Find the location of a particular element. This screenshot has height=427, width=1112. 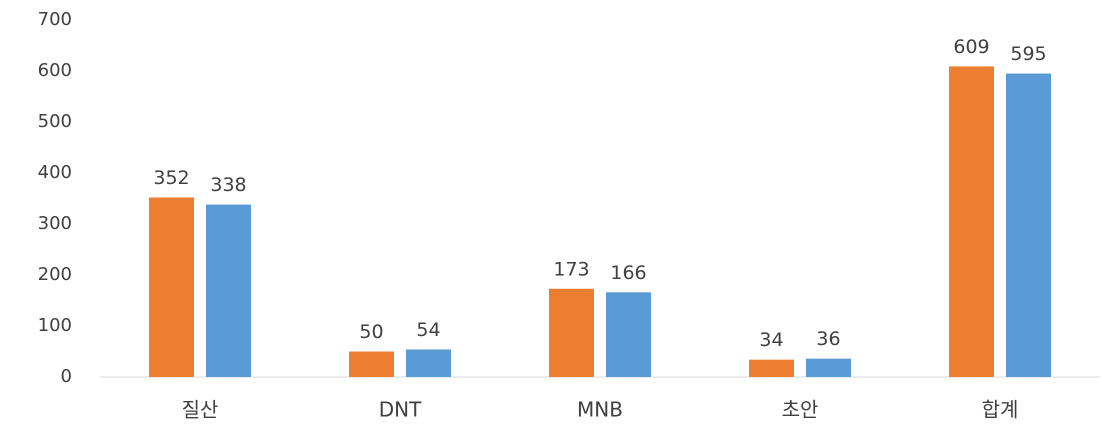

data-label: 173 is located at coordinates (571, 269).